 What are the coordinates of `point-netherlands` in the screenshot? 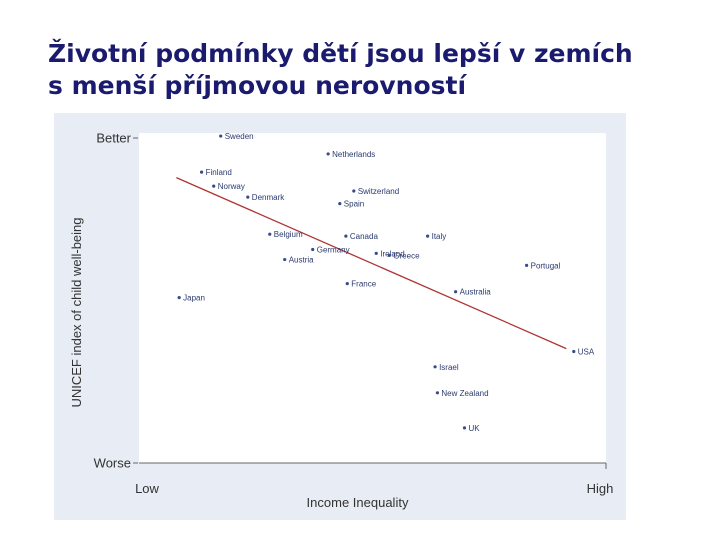 It's located at (328, 154).